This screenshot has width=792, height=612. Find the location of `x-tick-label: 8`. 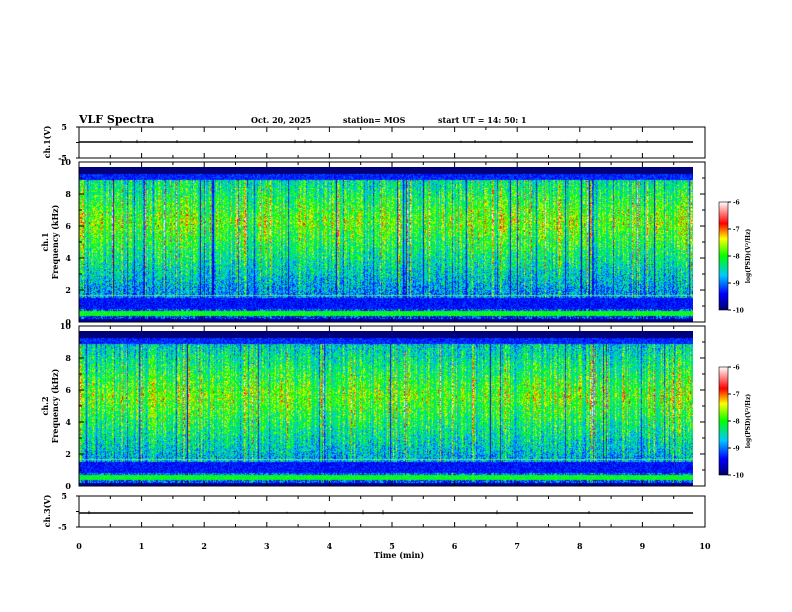

x-tick-label: 8 is located at coordinates (580, 546).